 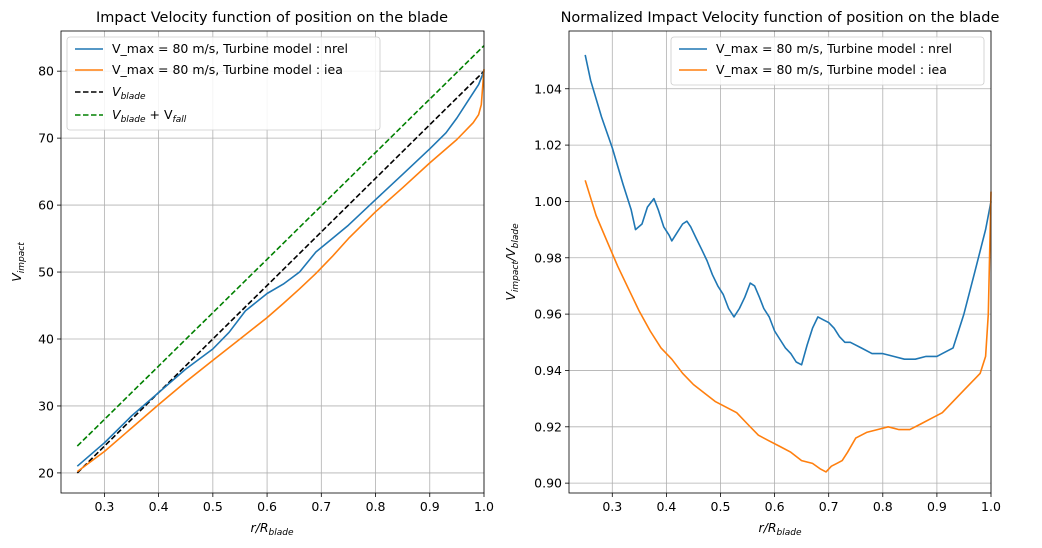 What do you see at coordinates (801, 503) in the screenshot?
I see `right-x-ticks: 0.3 0.4 0.5 0.6 0.7 0.8 0.9 1.0` at bounding box center [801, 503].